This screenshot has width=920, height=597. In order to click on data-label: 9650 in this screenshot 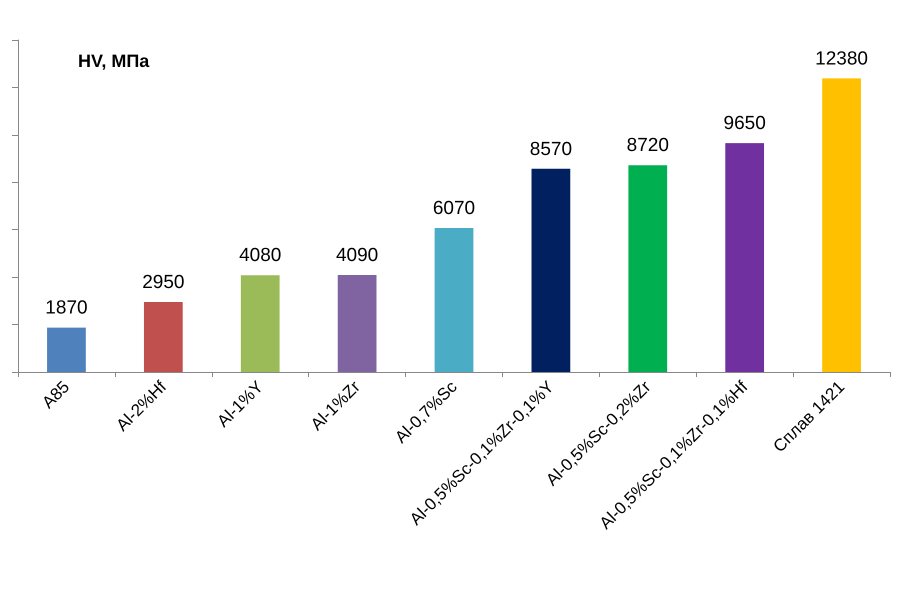, I will do `click(745, 123)`.